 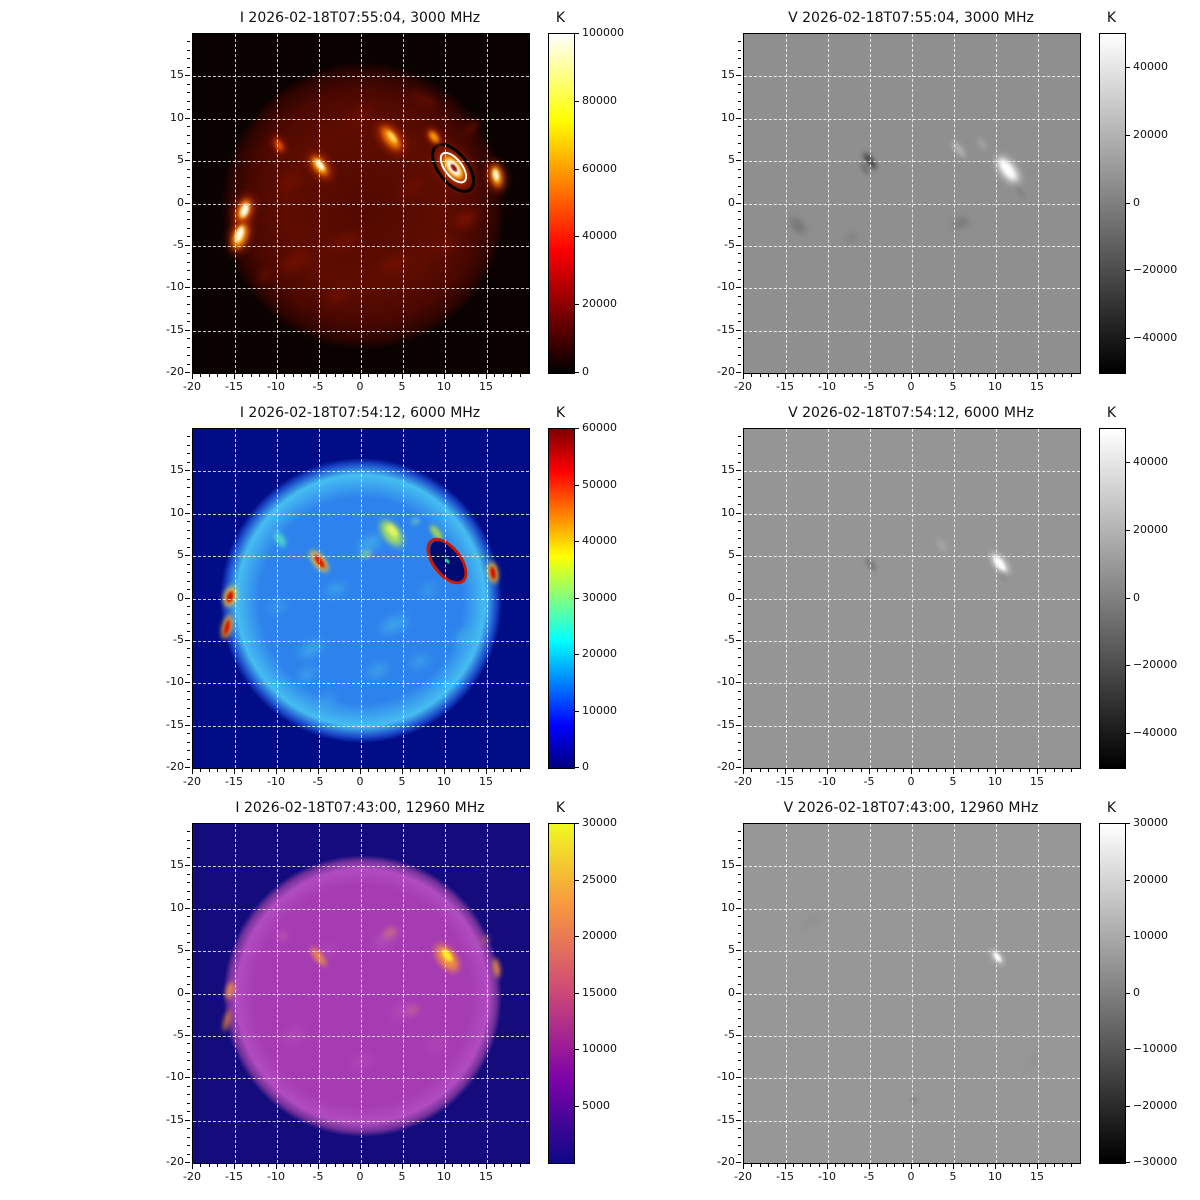 What do you see at coordinates (1150, 461) in the screenshot?
I see `colorbar-tick-label: 40000` at bounding box center [1150, 461].